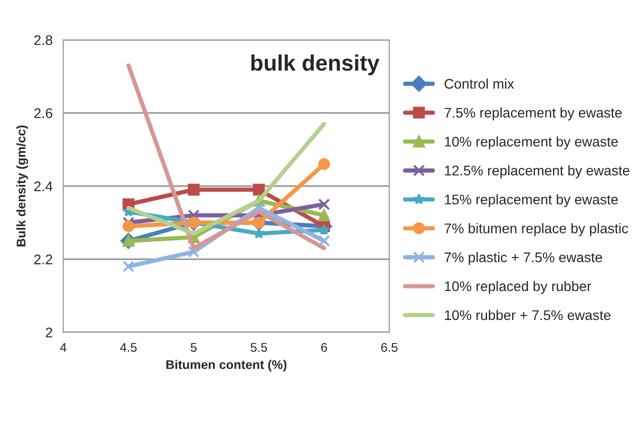 This screenshot has width=633, height=443. What do you see at coordinates (533, 113) in the screenshot?
I see `legend-label: 7.5% replacement by ewaste` at bounding box center [533, 113].